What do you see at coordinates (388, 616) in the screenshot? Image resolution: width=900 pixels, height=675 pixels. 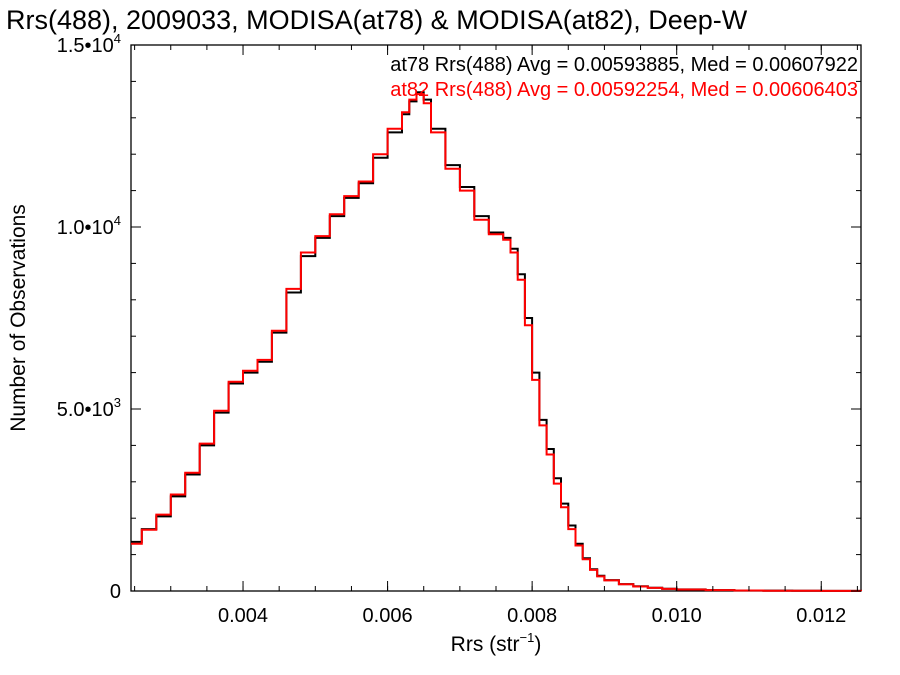 I see `x-tick-label: 0.006` at bounding box center [388, 616].